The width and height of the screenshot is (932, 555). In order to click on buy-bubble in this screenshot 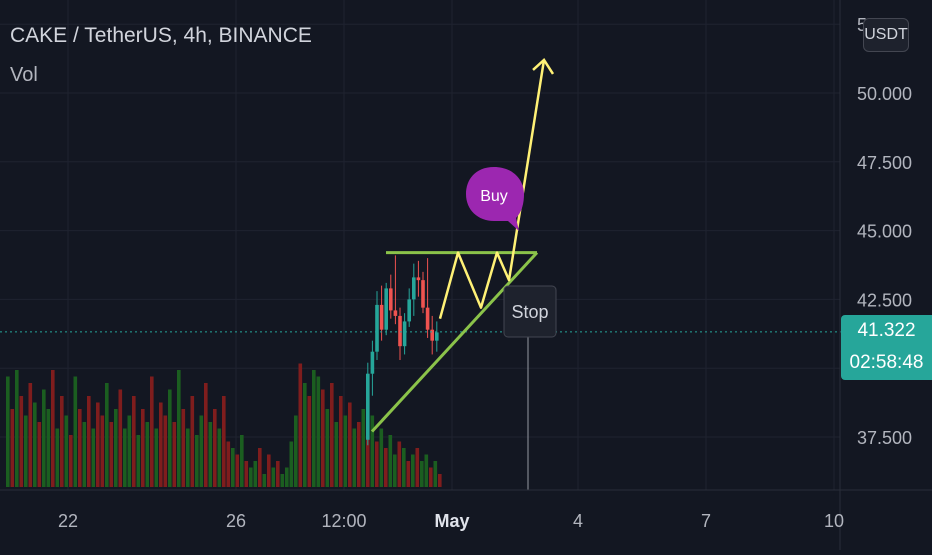, I will do `click(495, 199)`.